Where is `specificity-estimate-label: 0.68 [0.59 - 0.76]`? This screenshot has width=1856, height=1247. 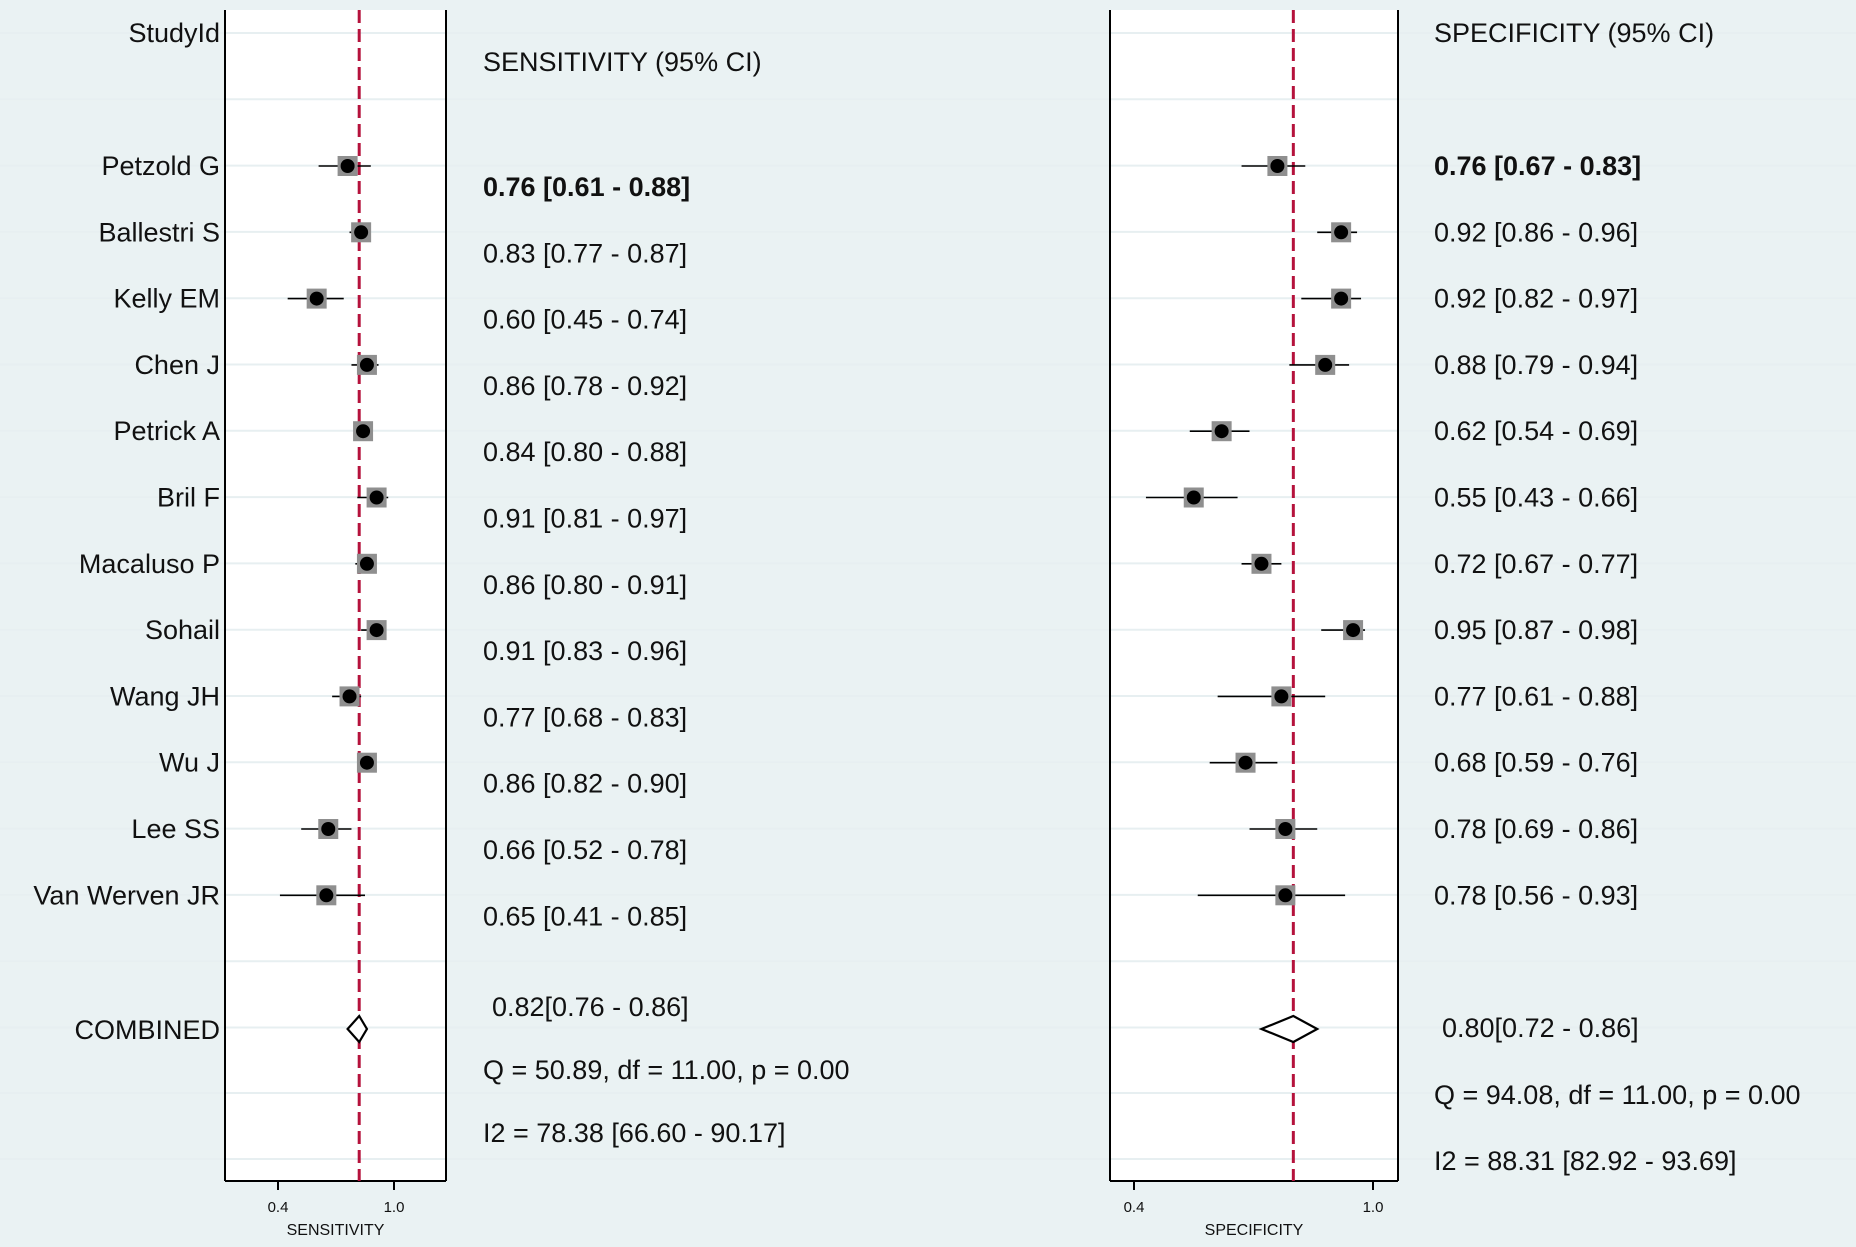 specificity-estimate-label: 0.68 [0.59 - 0.76] is located at coordinates (1536, 763).